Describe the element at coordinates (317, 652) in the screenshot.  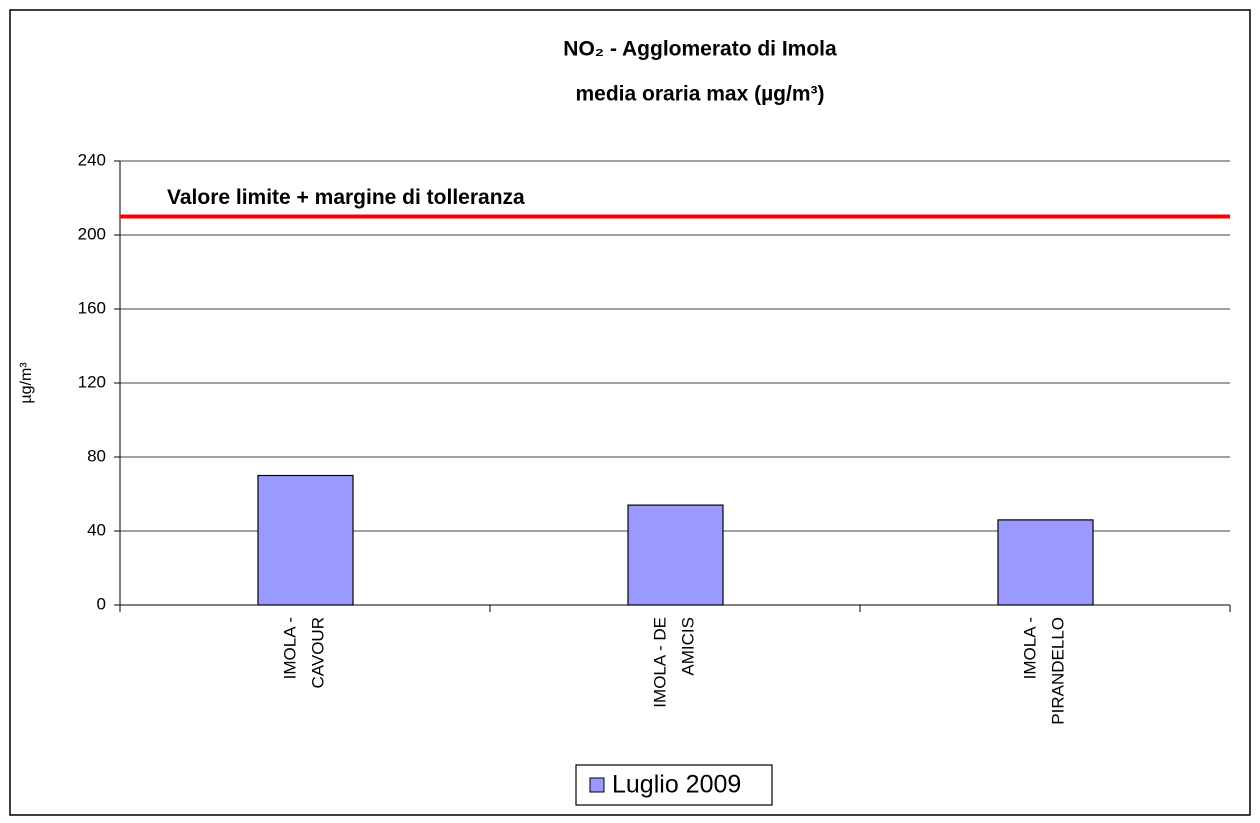
I see `x-tick-label: CAVOUR` at that location.